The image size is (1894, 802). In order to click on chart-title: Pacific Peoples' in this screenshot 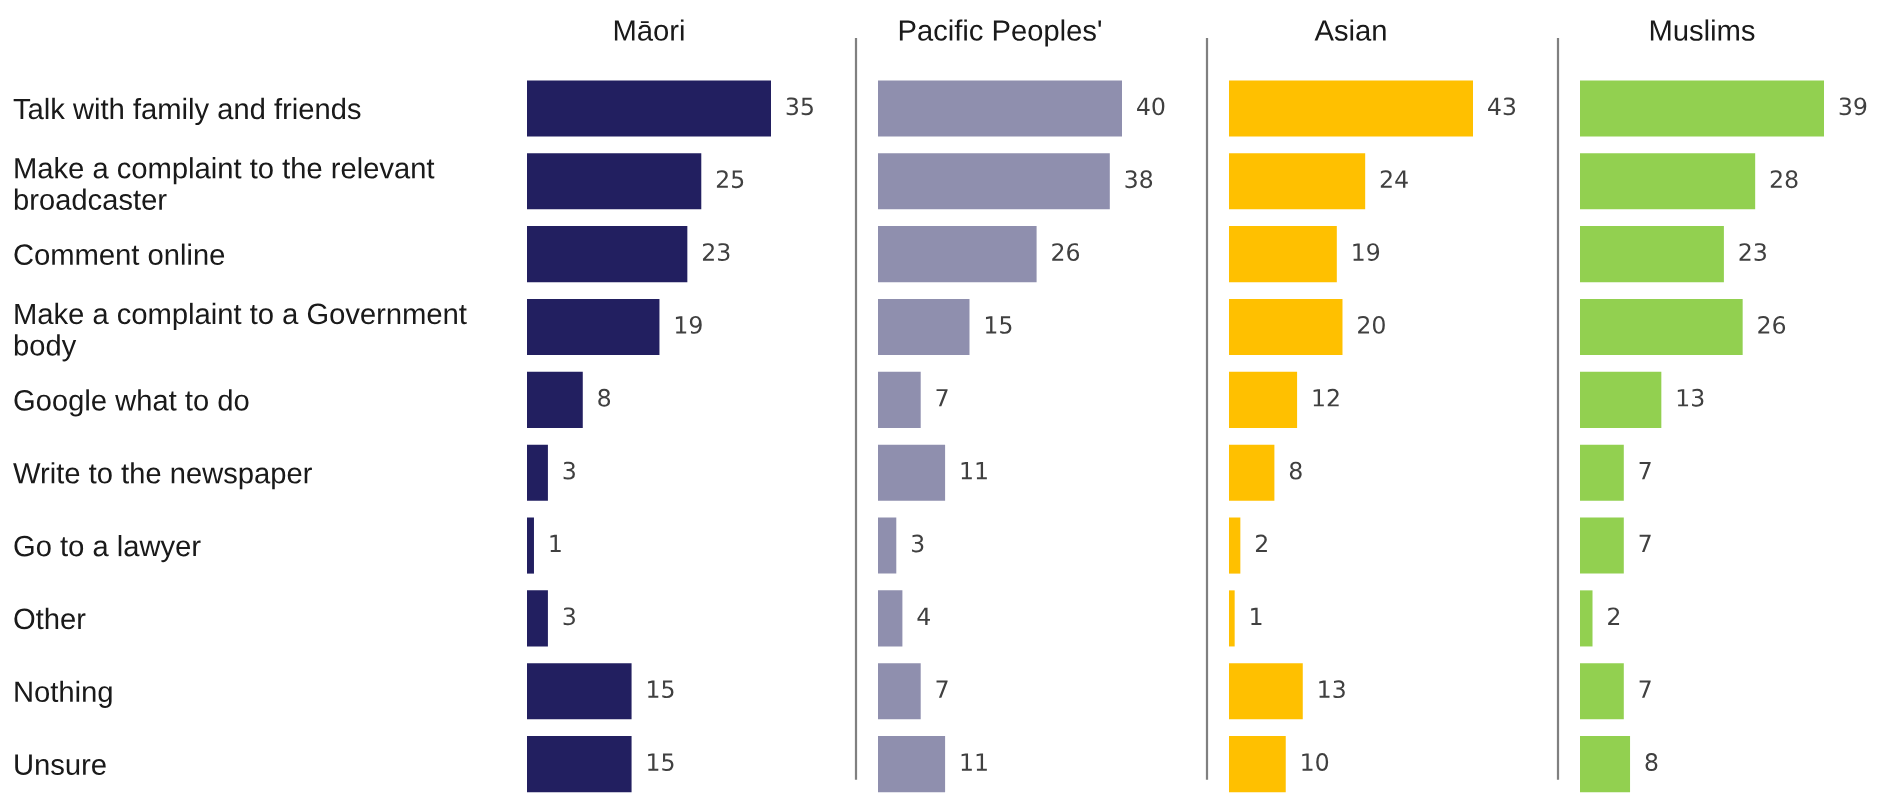, I will do `click(1000, 33)`.